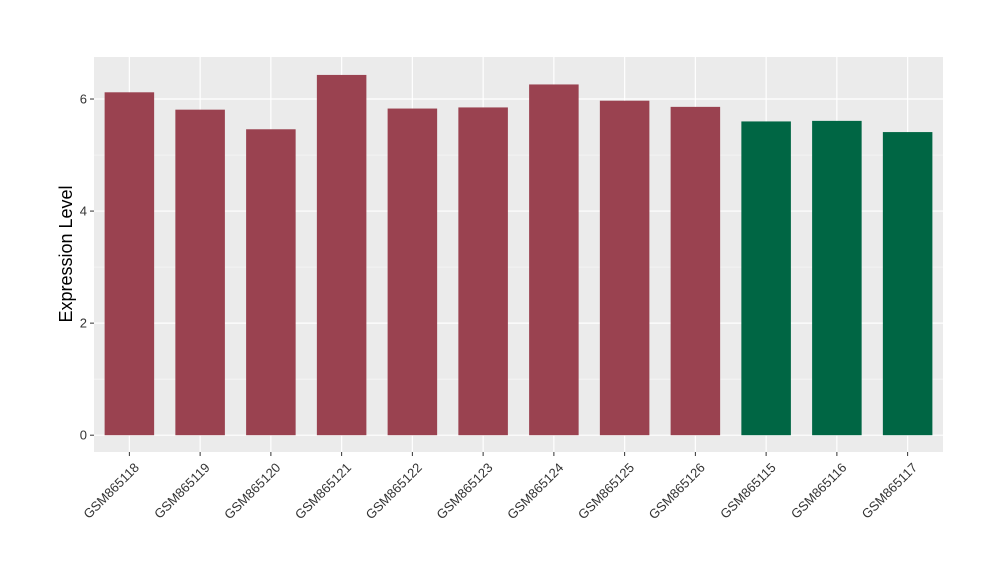 This screenshot has height=580, width=1000. What do you see at coordinates (394, 491) in the screenshot?
I see `x-tick-label: GSM865122` at bounding box center [394, 491].